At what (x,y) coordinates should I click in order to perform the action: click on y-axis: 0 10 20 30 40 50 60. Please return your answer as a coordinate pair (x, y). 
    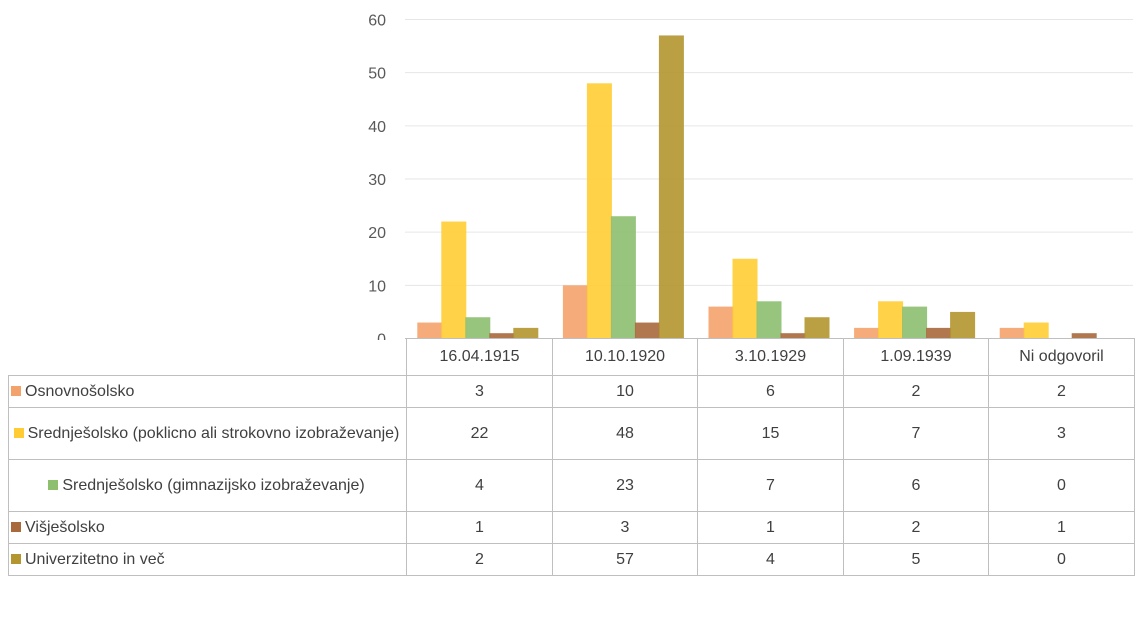
    Looking at the image, I should click on (377, 177).